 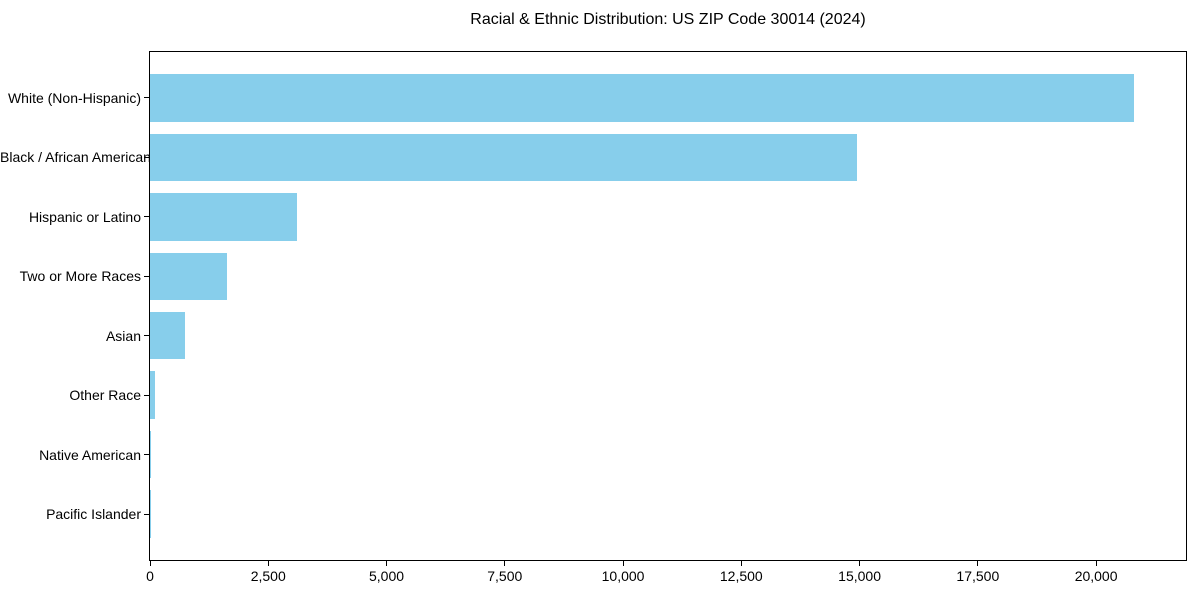 I want to click on x-tick-label: 17,500, so click(x=978, y=576).